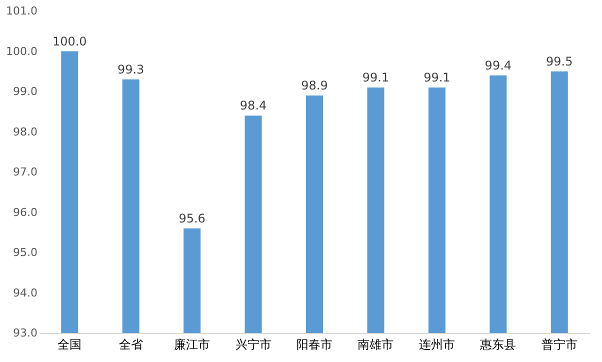 This screenshot has height=362, width=602. What do you see at coordinates (22, 51) in the screenshot?
I see `y-tick-label: 100.0` at bounding box center [22, 51].